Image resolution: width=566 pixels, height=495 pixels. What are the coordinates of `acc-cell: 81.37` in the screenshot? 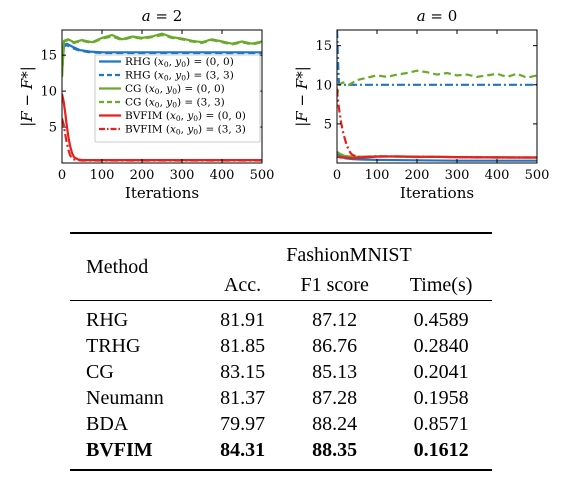 It's located at (243, 398).